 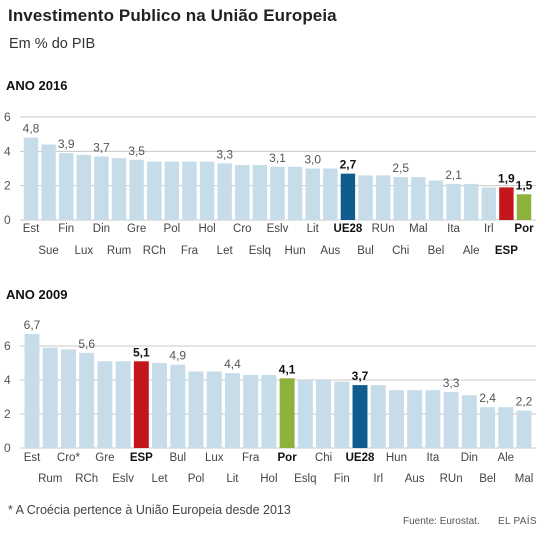 I want to click on bar-let, so click(x=160, y=405).